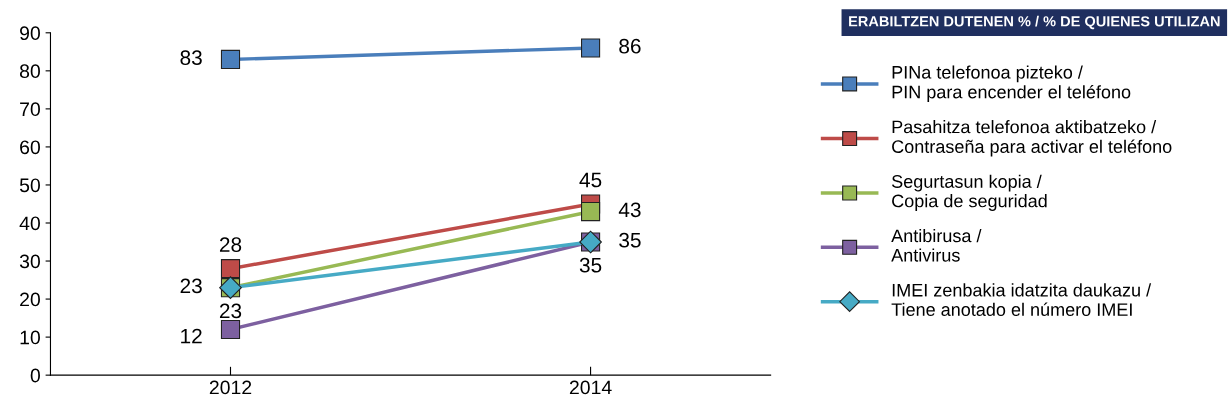  I want to click on legend-label: IMEI zenbakia idatzita daukazu / Tiene anotado el número IMEI, so click(1021, 300).